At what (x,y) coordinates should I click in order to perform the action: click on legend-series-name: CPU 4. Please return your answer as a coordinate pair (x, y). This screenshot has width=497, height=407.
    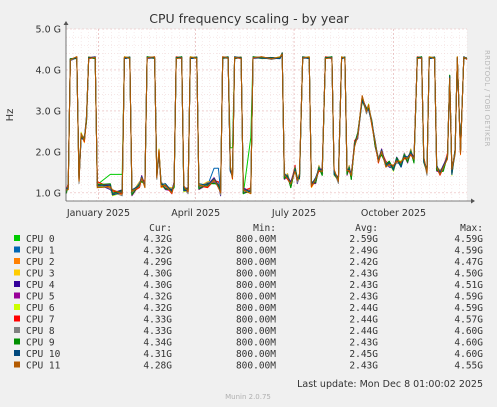
    Looking at the image, I should click on (40, 285).